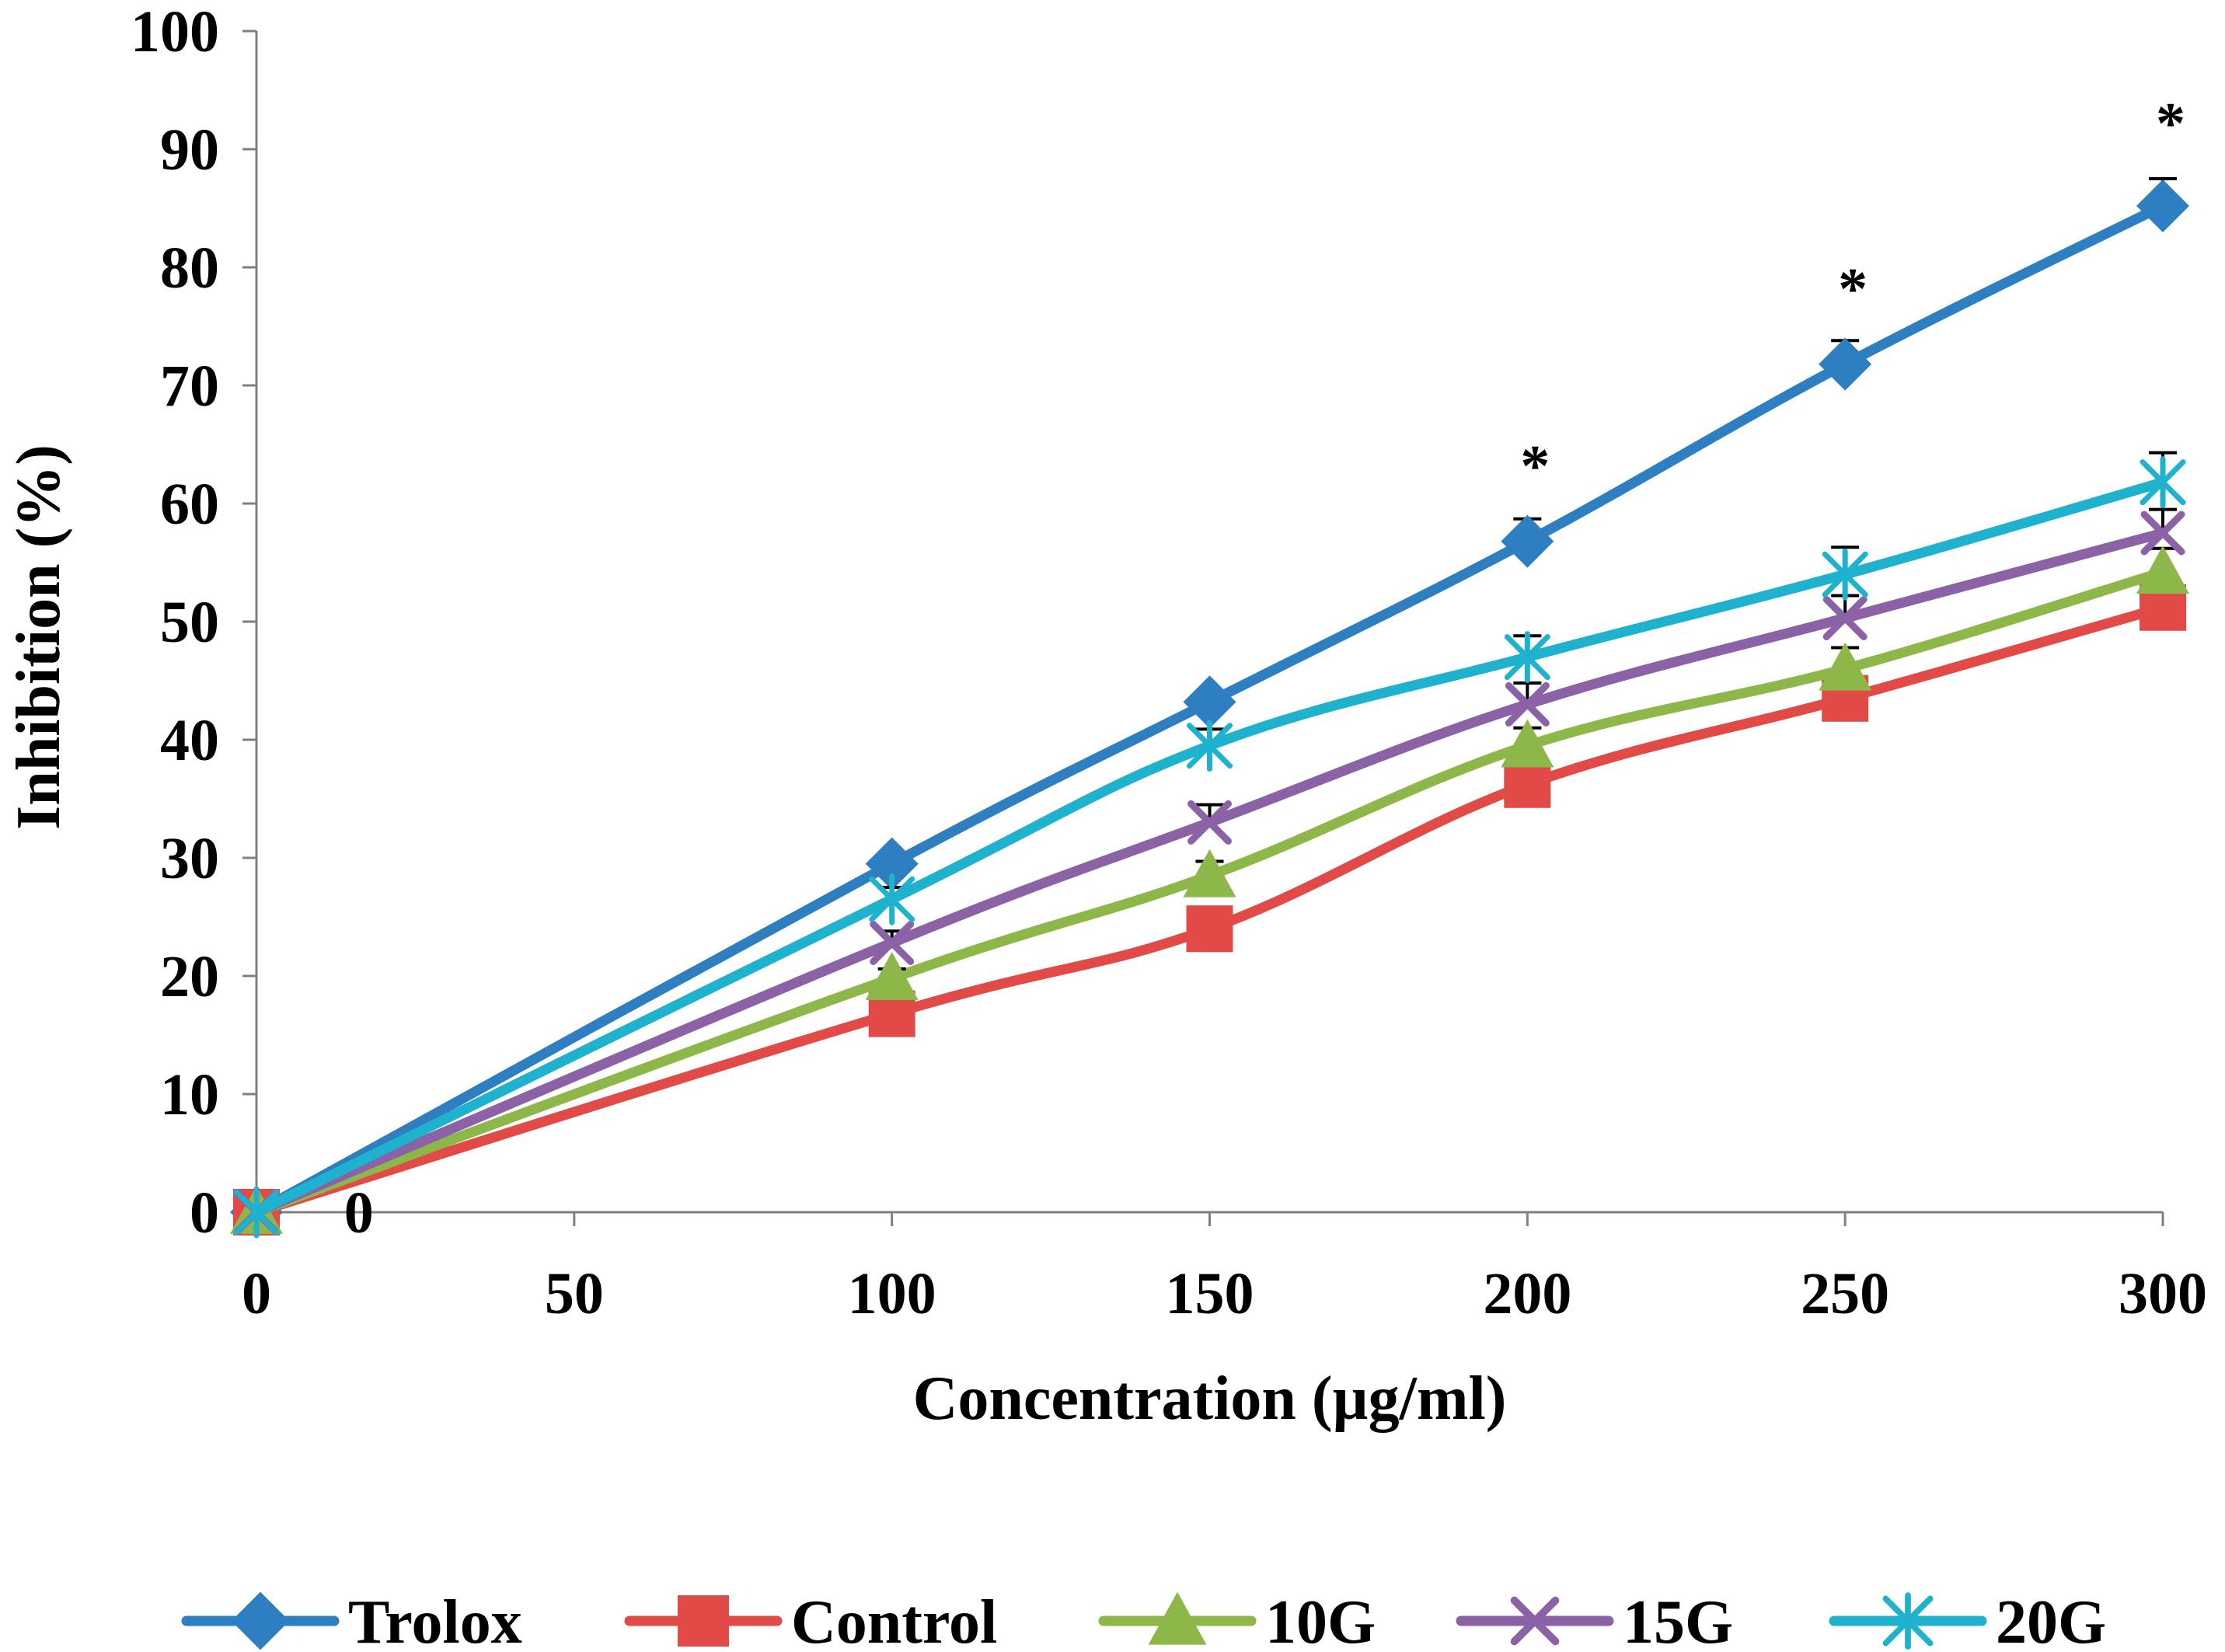 This screenshot has height=1652, width=2225. What do you see at coordinates (175, 32) in the screenshot?
I see `y-tick-label: 100` at bounding box center [175, 32].